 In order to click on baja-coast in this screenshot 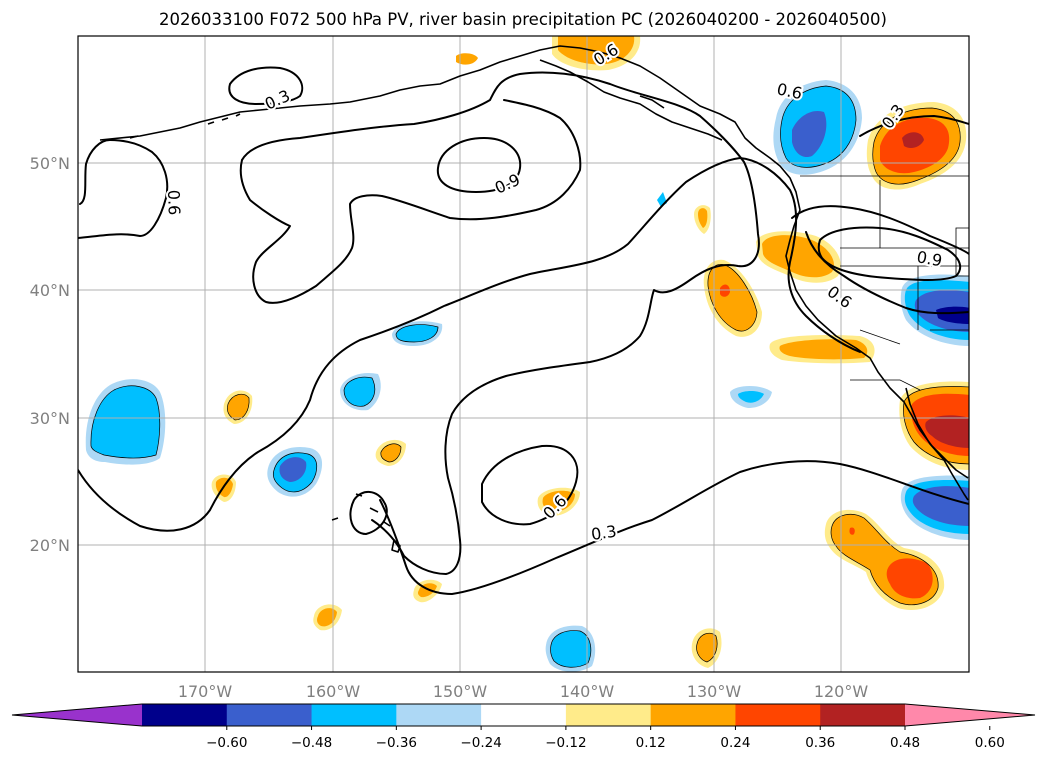, I will do `click(937, 444)`.